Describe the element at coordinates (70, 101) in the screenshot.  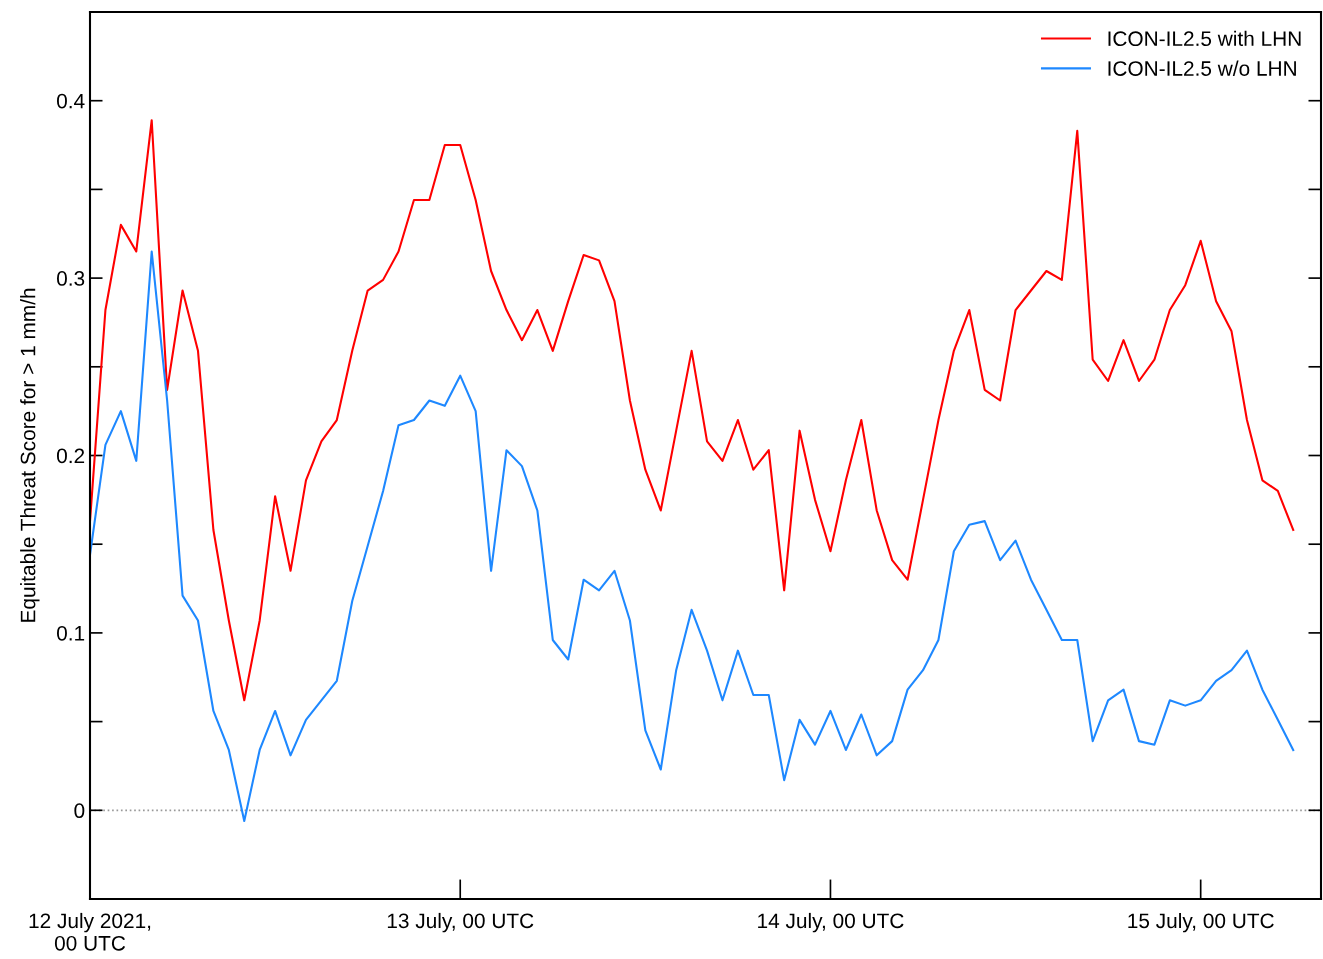
I see `y-tick-label: 0.4` at that location.